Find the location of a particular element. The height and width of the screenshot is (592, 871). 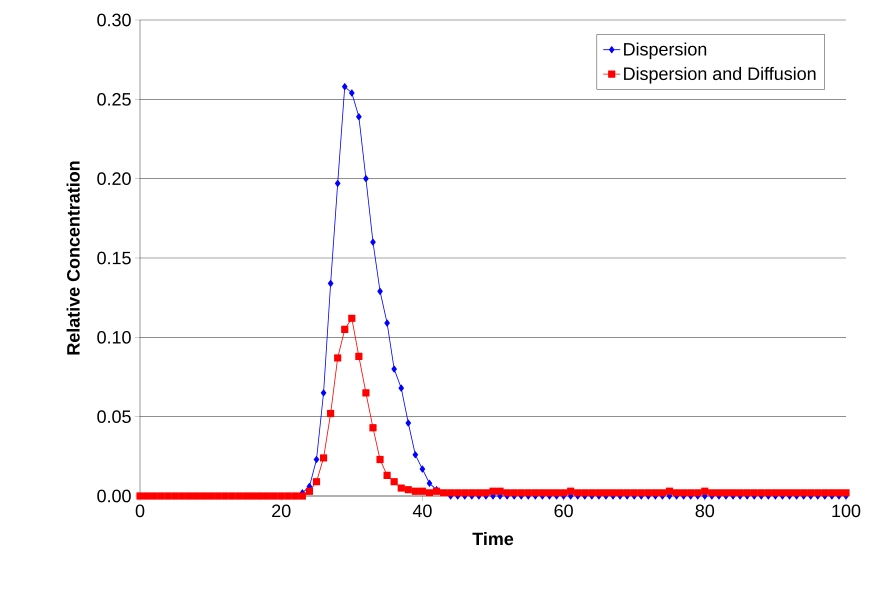

y-tick-label: 0.15 is located at coordinates (114, 258).